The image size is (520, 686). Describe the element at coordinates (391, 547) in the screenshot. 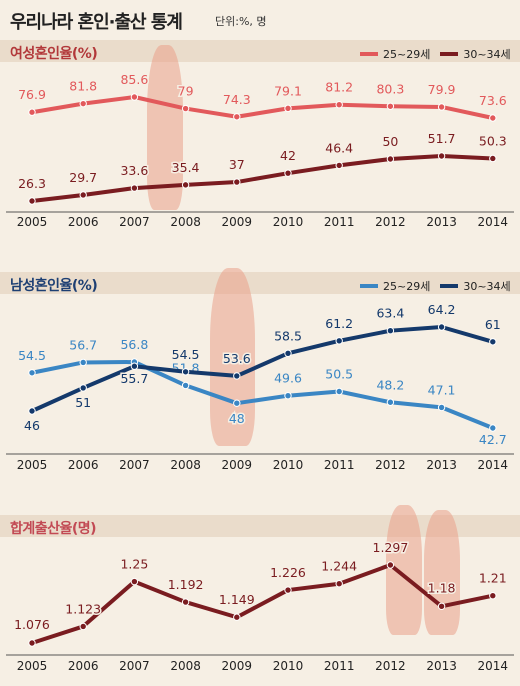

I see `data-label: 1.297` at that location.